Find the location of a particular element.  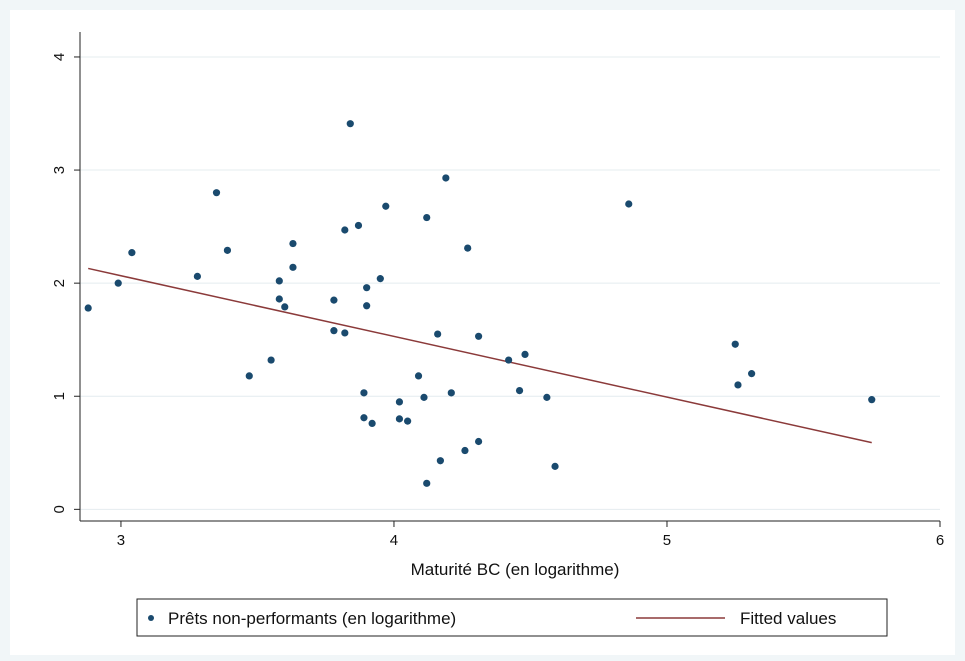

legend-label-points: Prêts non-performants (en logarithme) is located at coordinates (312, 618).